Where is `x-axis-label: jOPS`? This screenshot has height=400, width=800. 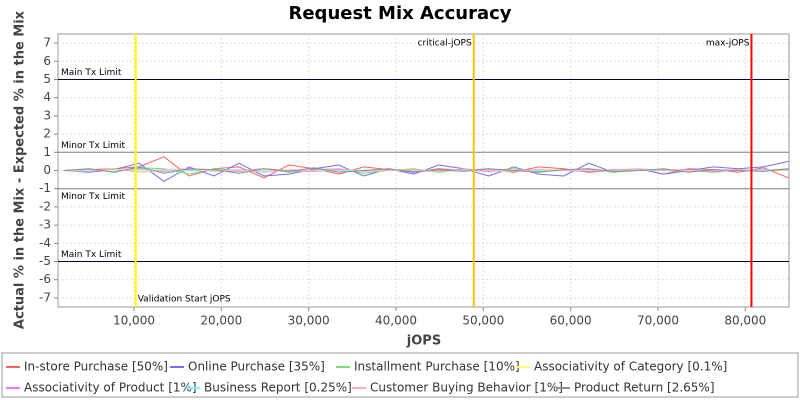
x-axis-label: jOPS is located at coordinates (423, 341).